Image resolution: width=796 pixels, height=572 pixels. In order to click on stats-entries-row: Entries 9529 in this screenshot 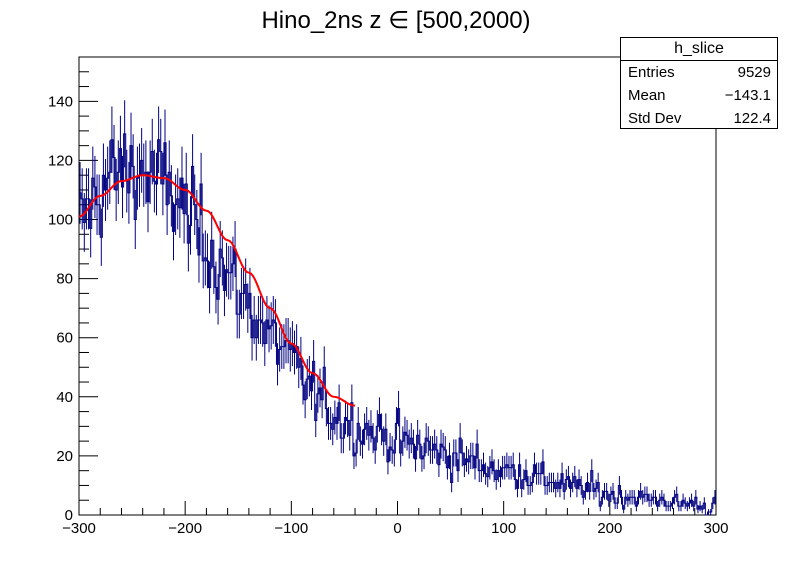, I will do `click(699, 72)`.